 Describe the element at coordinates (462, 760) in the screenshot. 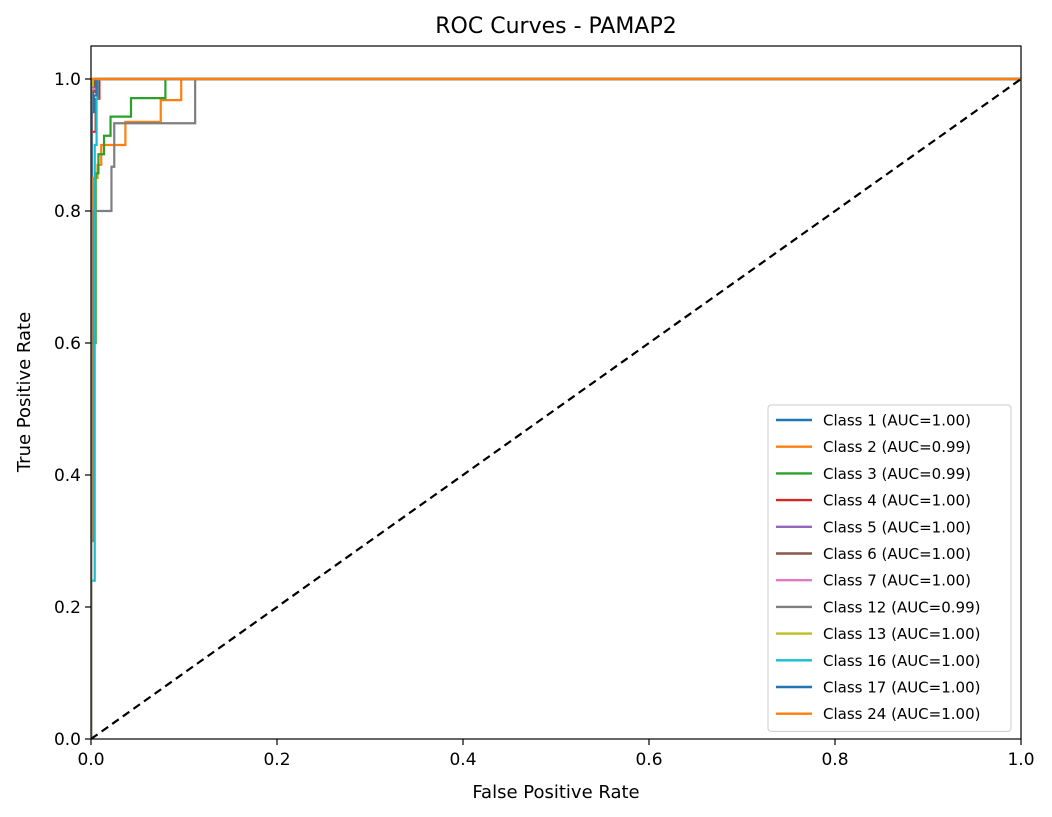

I see `x-tick-label: 0.4` at that location.